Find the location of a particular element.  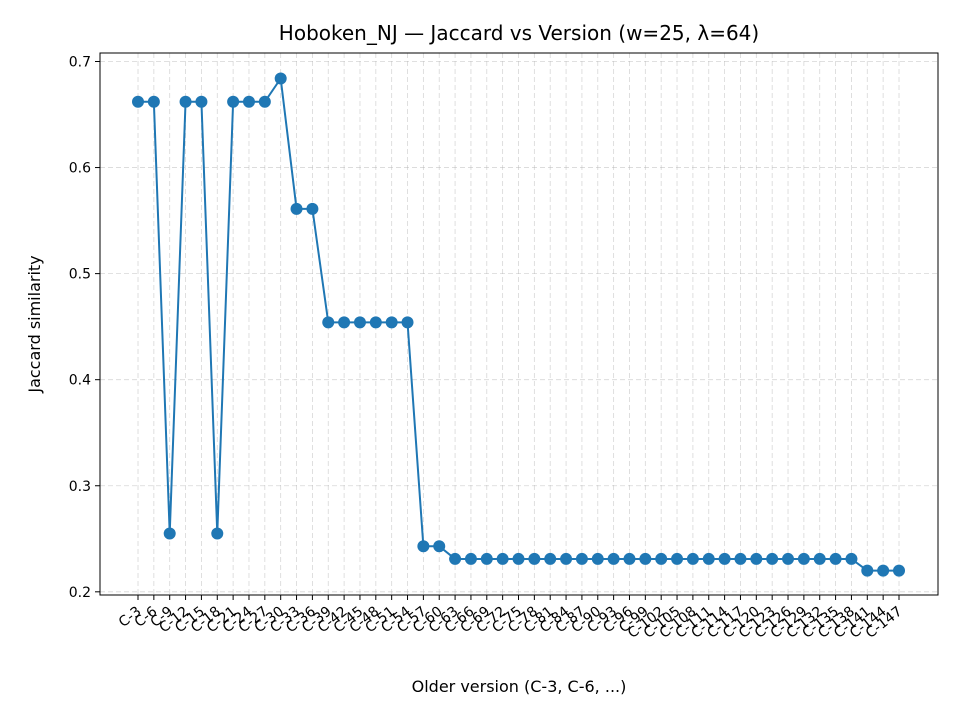

y-tick-label: 0.7 is located at coordinates (80, 62).